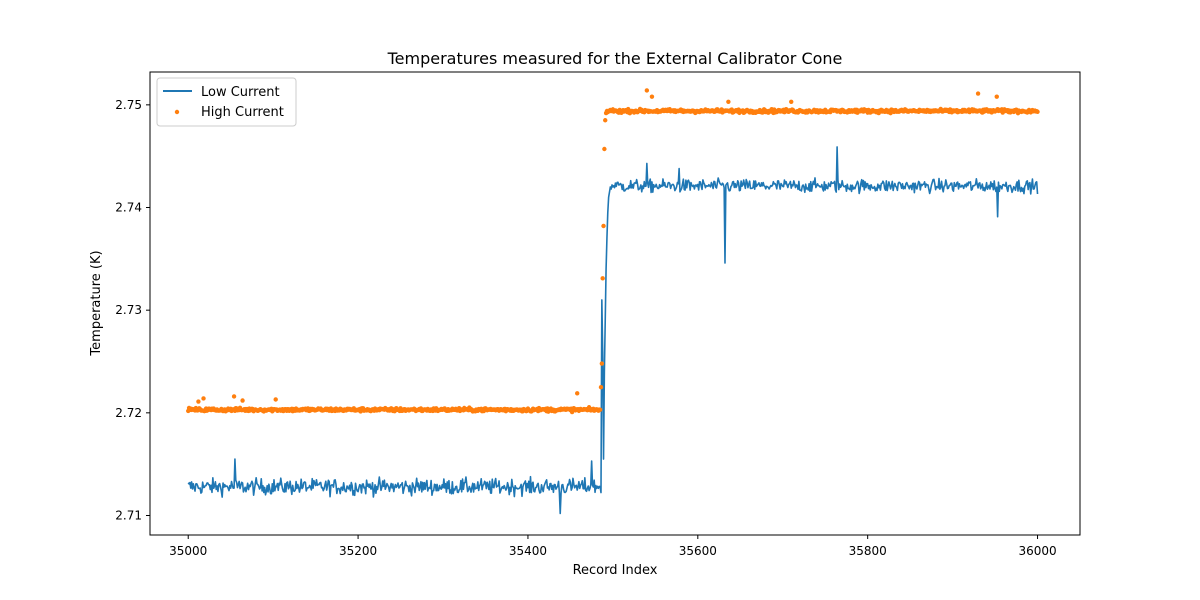  I want to click on y-tick-label: 2.72, so click(128, 413).